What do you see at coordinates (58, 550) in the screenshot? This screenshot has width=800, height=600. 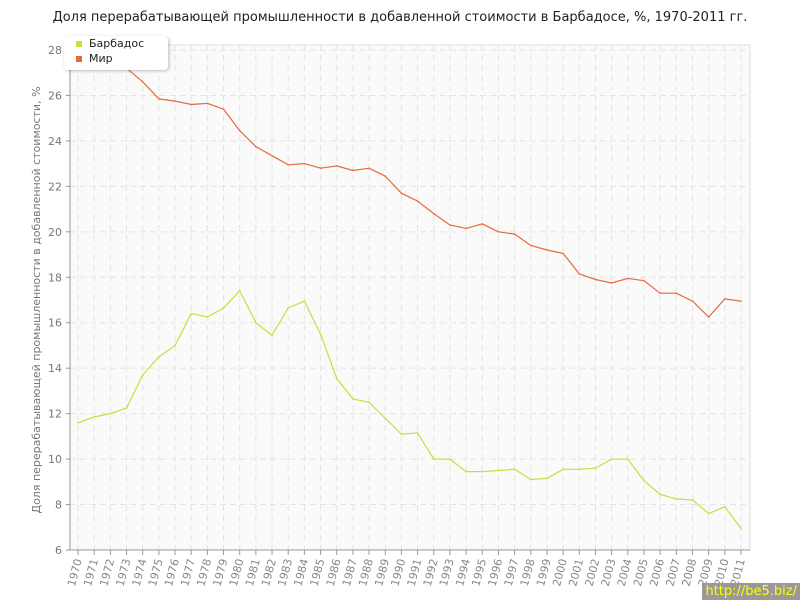 I see `y-tick-label: 6` at bounding box center [58, 550].